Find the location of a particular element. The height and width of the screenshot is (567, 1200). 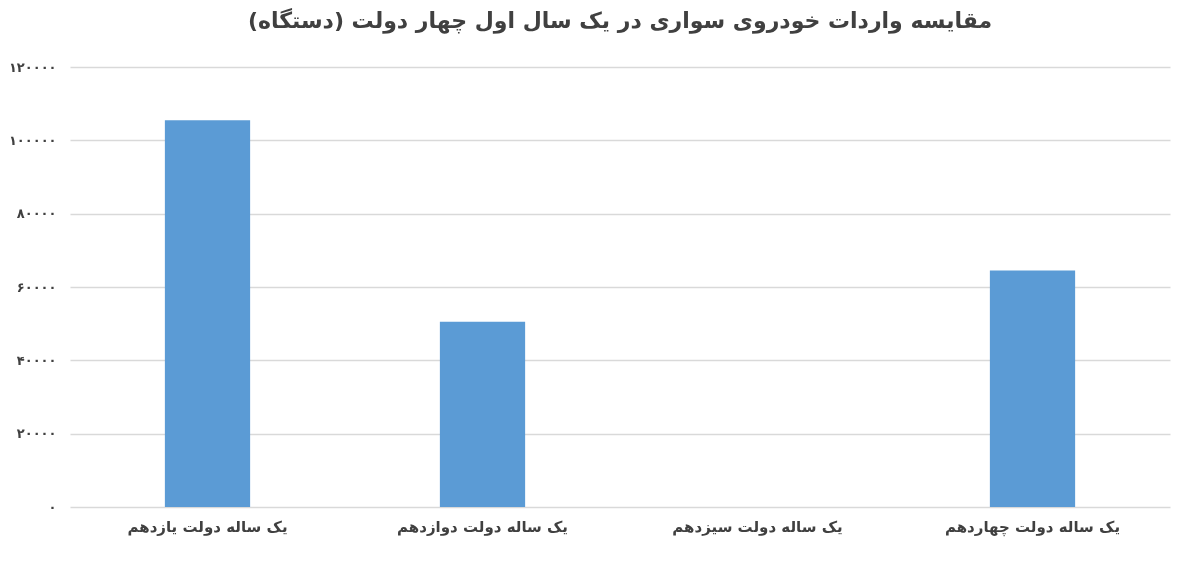

x-tick-label: یک ساله دولت یازدهم is located at coordinates (207, 526).